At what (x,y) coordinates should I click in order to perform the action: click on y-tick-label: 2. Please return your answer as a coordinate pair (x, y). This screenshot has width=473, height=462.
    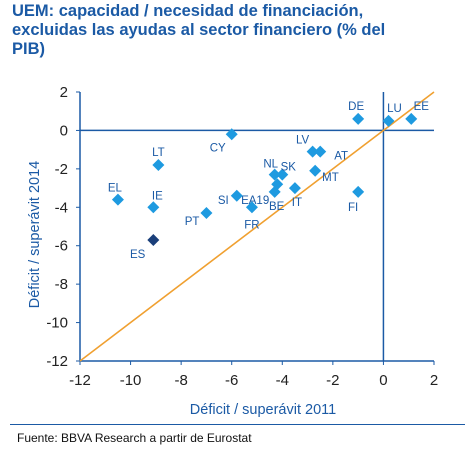
    Looking at the image, I should click on (64, 92).